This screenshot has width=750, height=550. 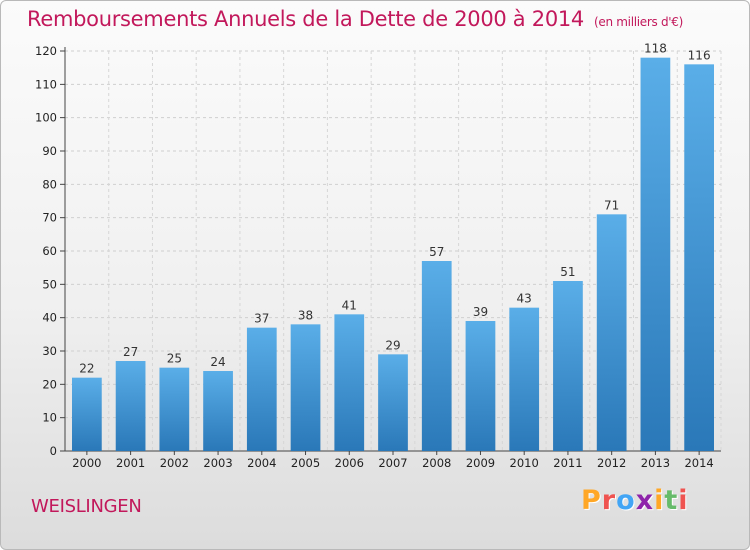 I want to click on y-tick-label: 10, so click(x=49, y=418).